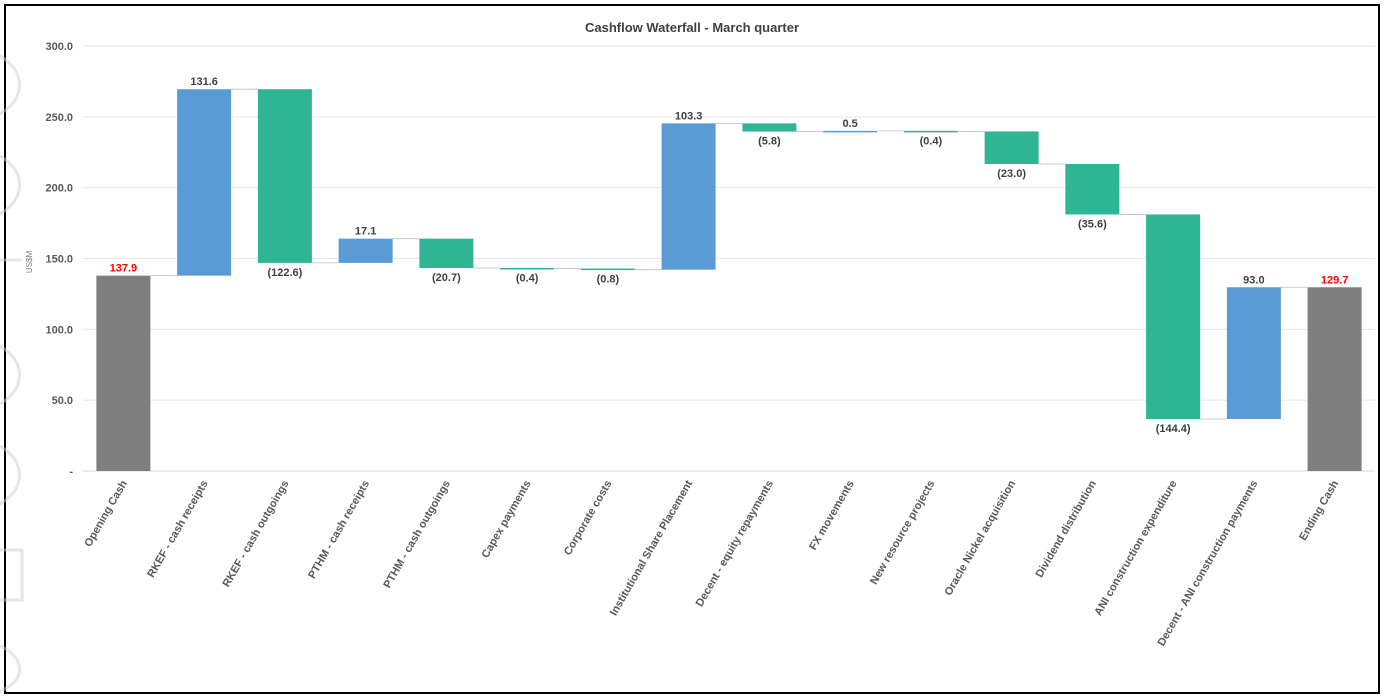 Image resolution: width=1385 pixels, height=700 pixels. I want to click on watermark-logo-icon, so click(12, 373).